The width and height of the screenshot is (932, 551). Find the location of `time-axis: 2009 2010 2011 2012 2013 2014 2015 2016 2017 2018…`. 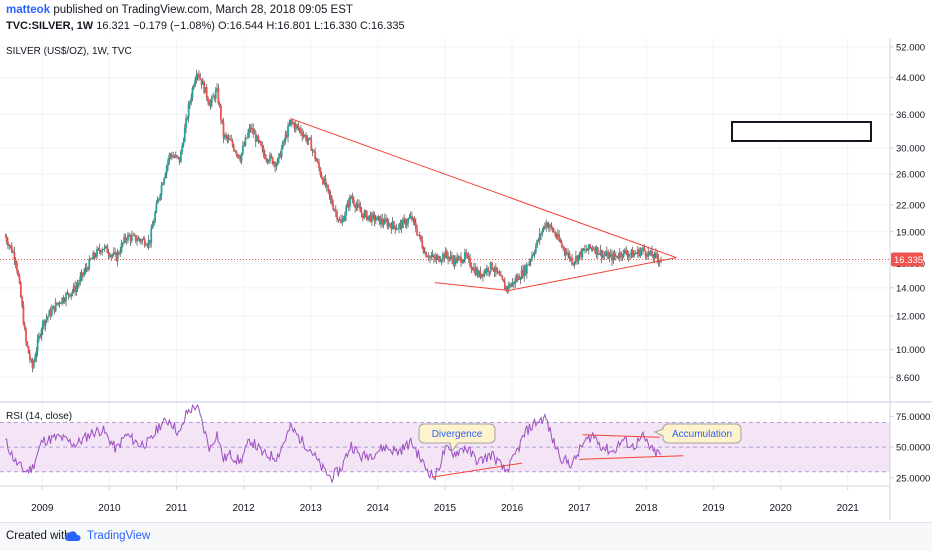

time-axis: 2009 2010 2011 2012 2013 2014 2015 2016 2017 2018… is located at coordinates (445, 499).